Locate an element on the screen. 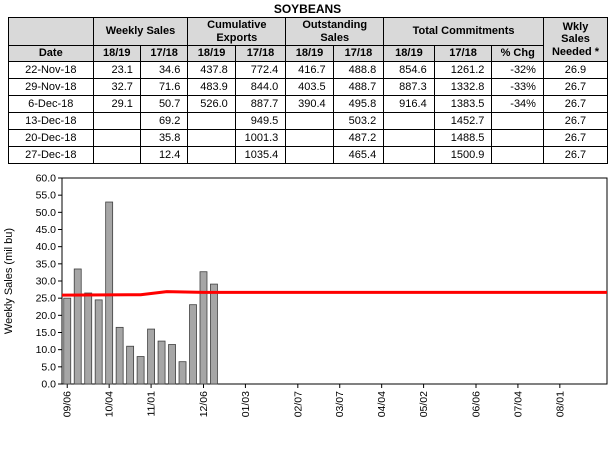 The image size is (615, 465). corner-cell is located at coordinates (51, 31).